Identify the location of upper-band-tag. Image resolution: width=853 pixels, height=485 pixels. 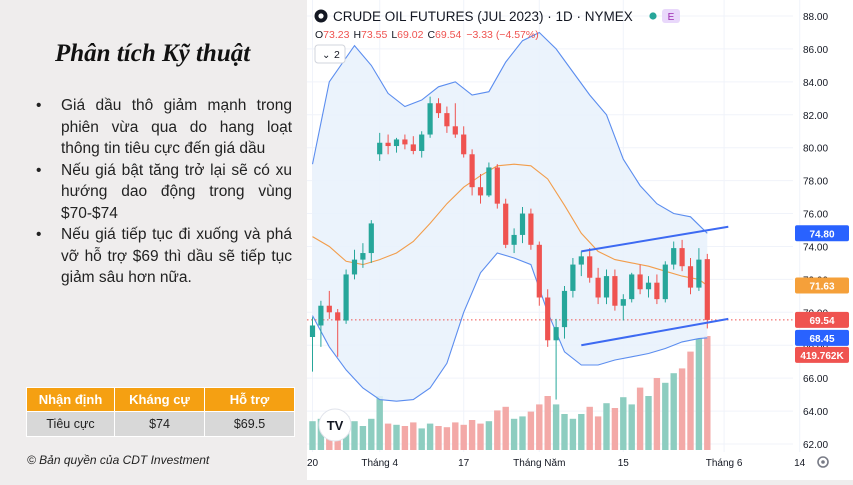
(822, 233).